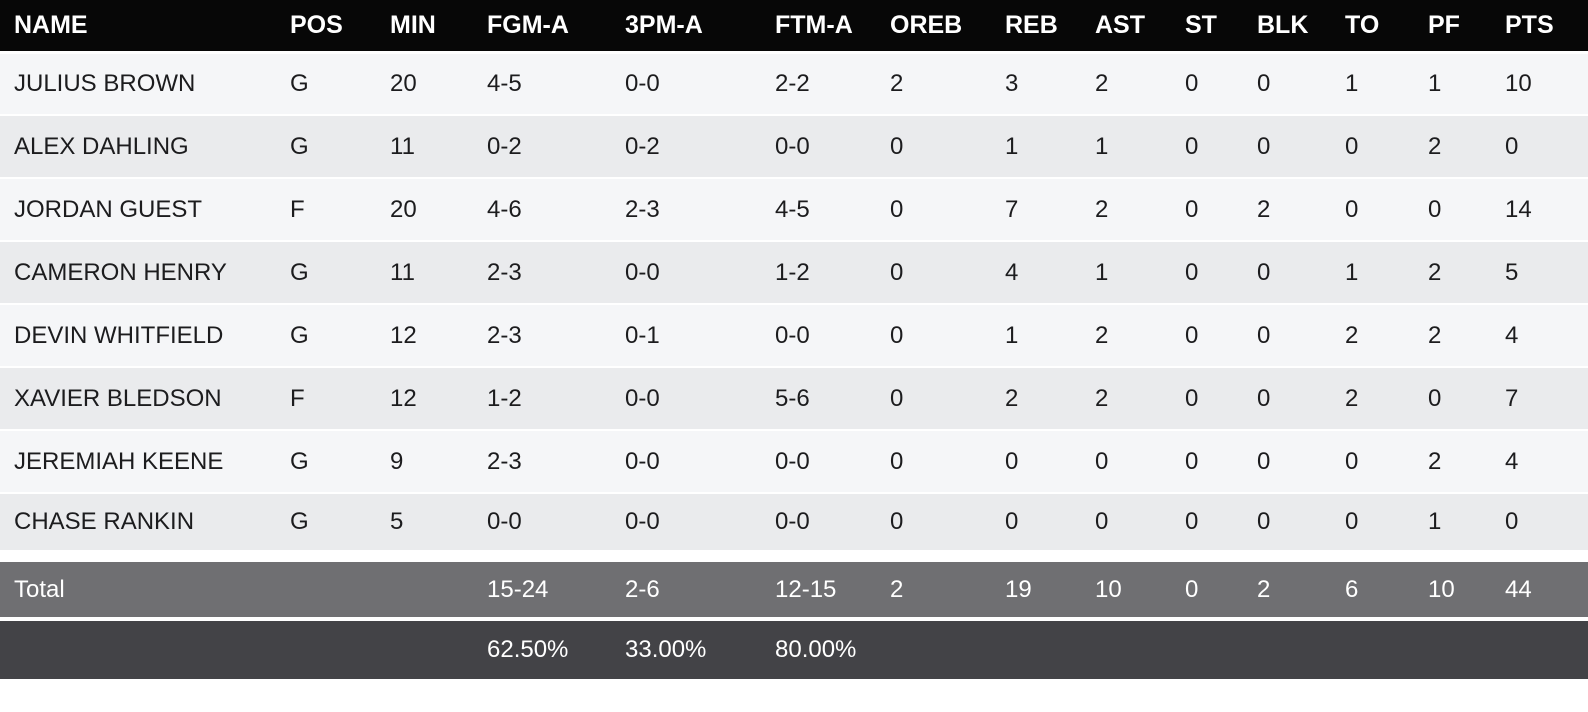 This screenshot has height=712, width=1588. I want to click on column-header-pts: PTS, so click(1539, 27).